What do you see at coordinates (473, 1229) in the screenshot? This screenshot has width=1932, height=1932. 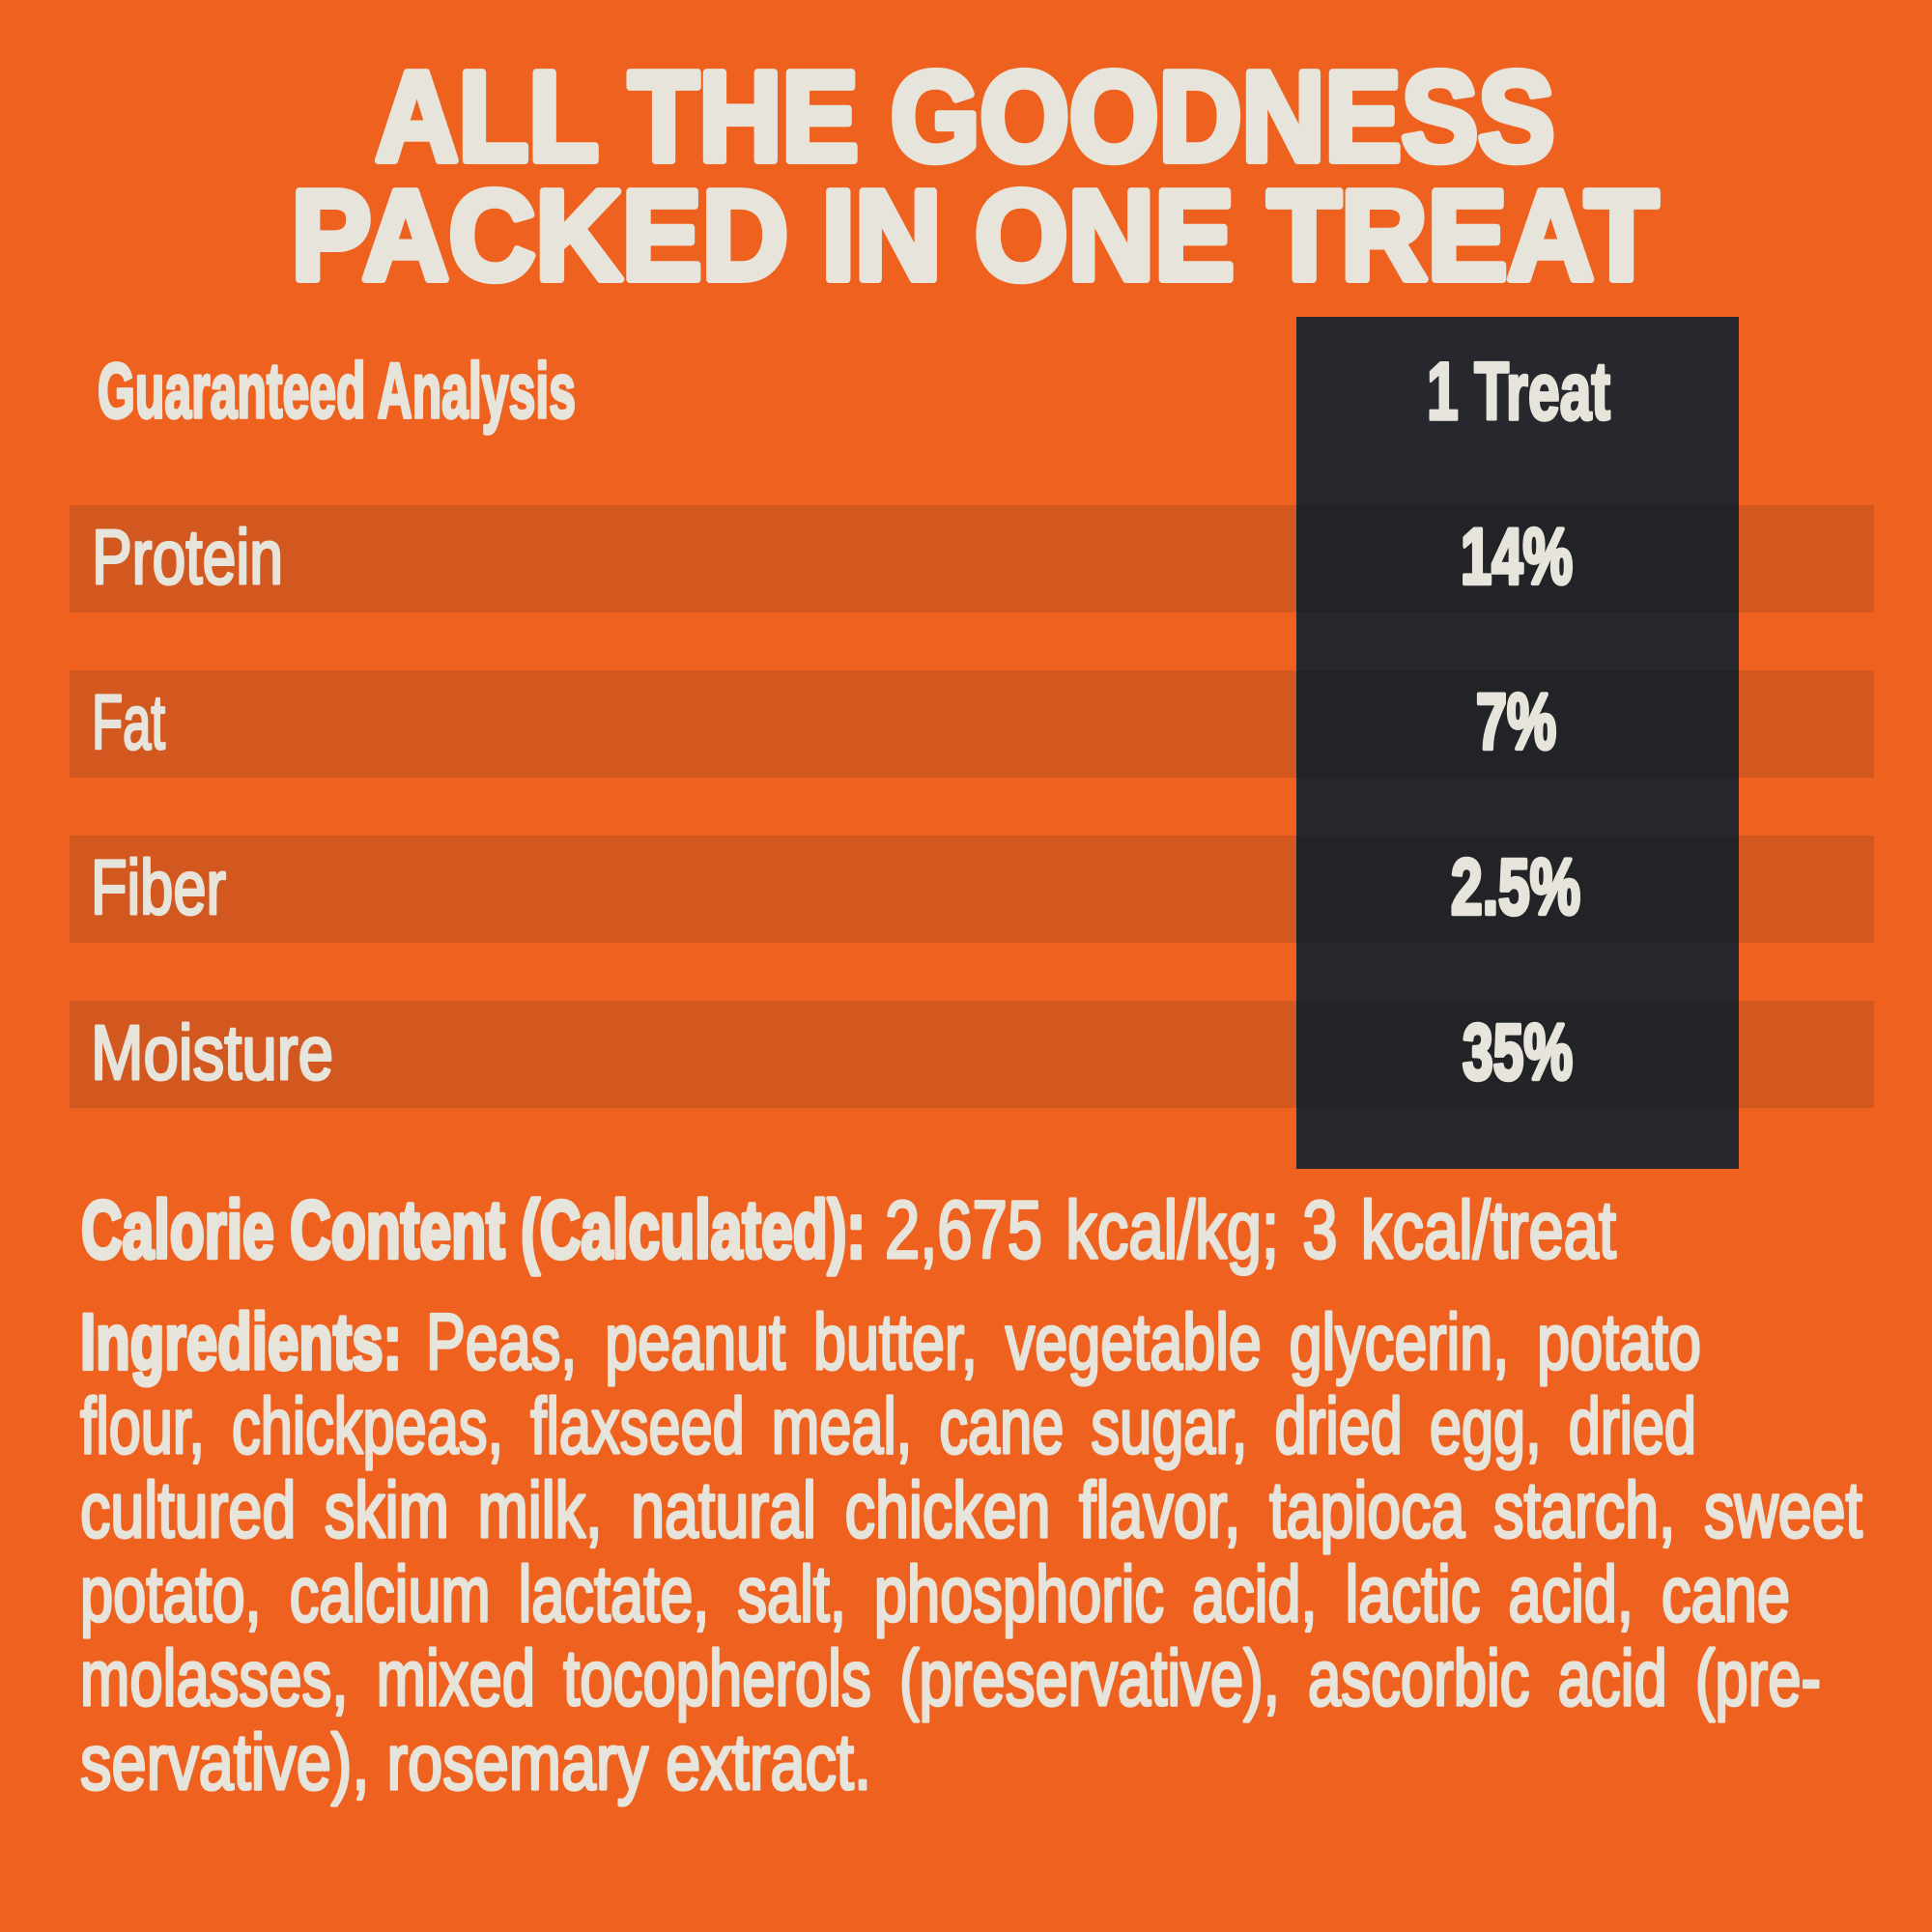 I see `svg-text: Calorie Content (Calculated):` at bounding box center [473, 1229].